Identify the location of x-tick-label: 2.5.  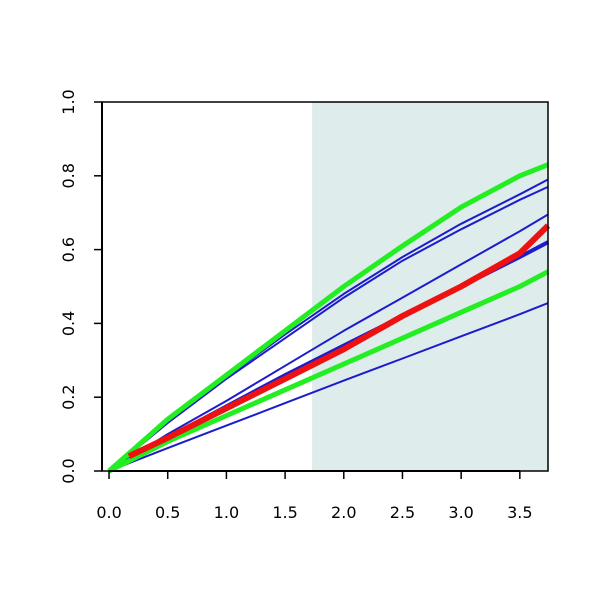
(402, 512).